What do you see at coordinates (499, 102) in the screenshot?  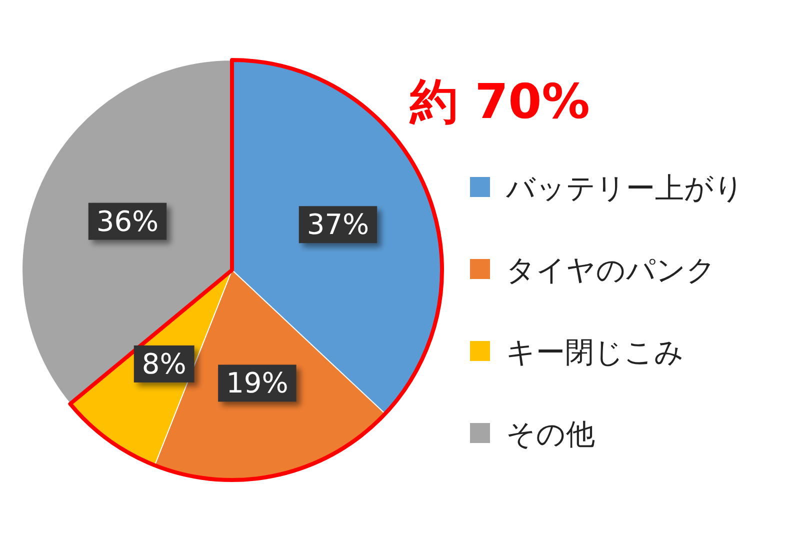 I see `text: 約 70%` at bounding box center [499, 102].